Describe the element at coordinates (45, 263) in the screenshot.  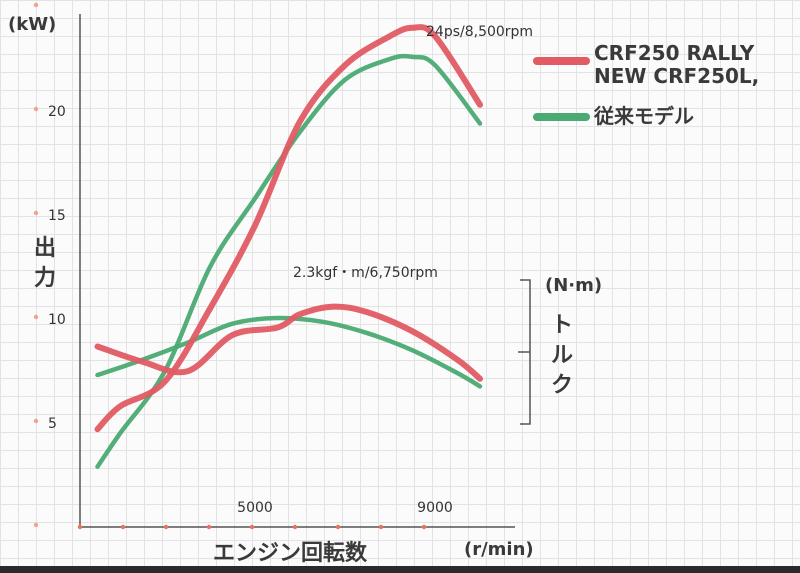
I see `power-axis-title: 出力` at that location.